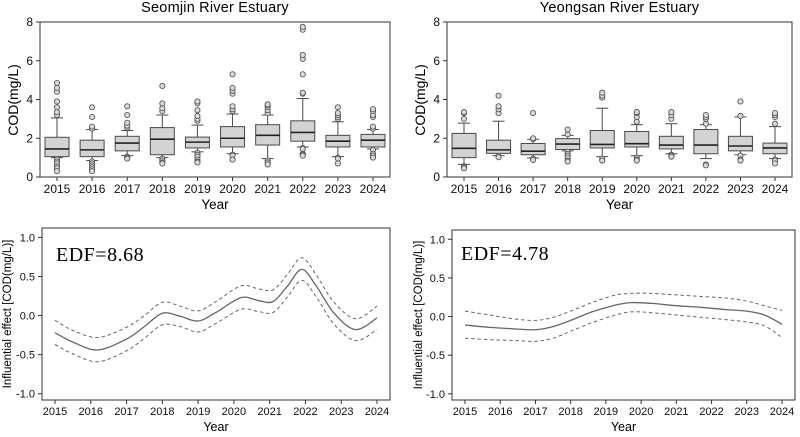 This screenshot has width=800, height=437. I want to click on y-tick-label: 0.5, so click(437, 279).